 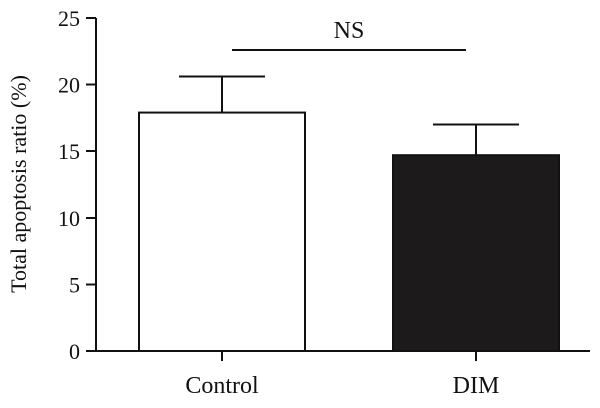 What do you see at coordinates (222, 386) in the screenshot?
I see `x-tick-label-control: Control` at bounding box center [222, 386].